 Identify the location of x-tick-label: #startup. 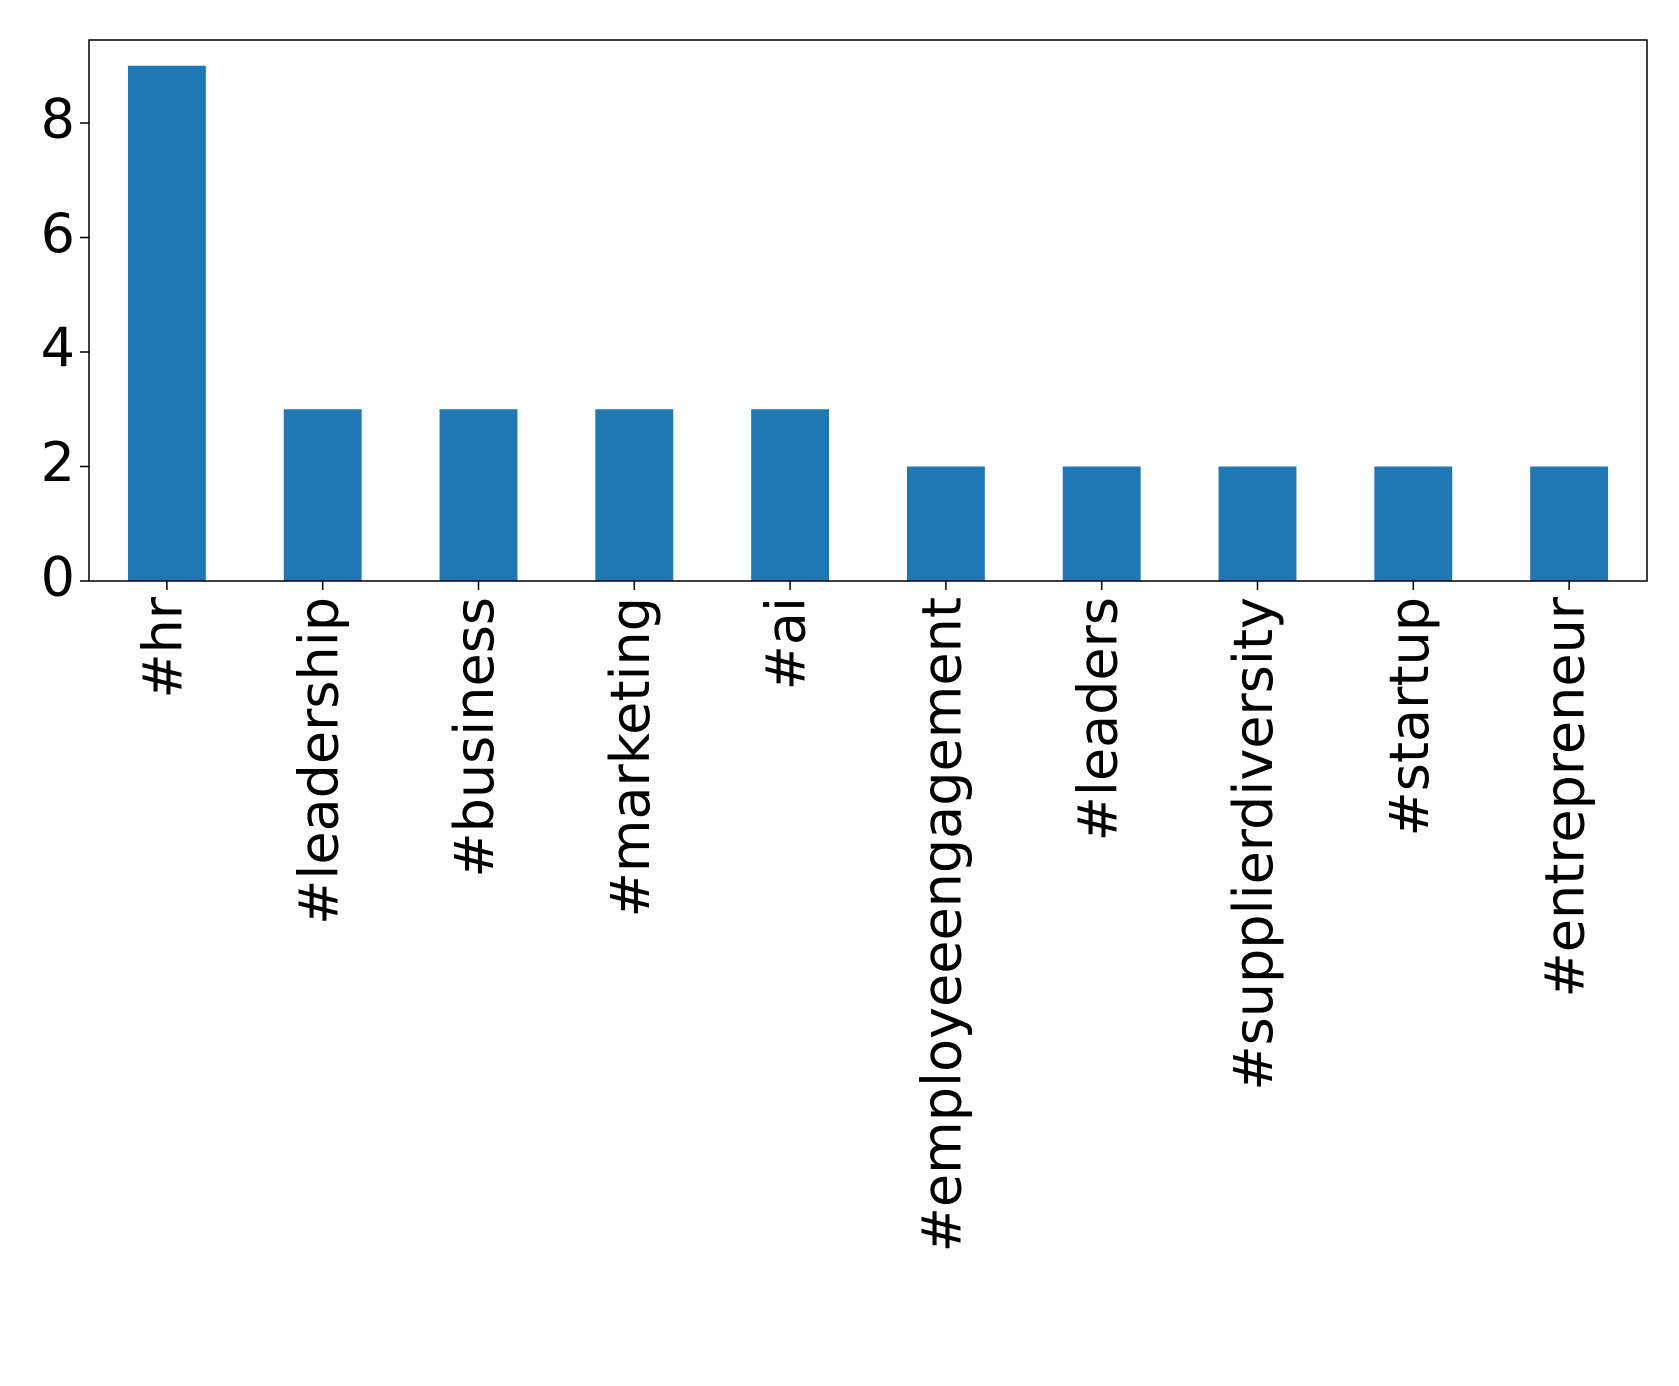
(1409, 717).